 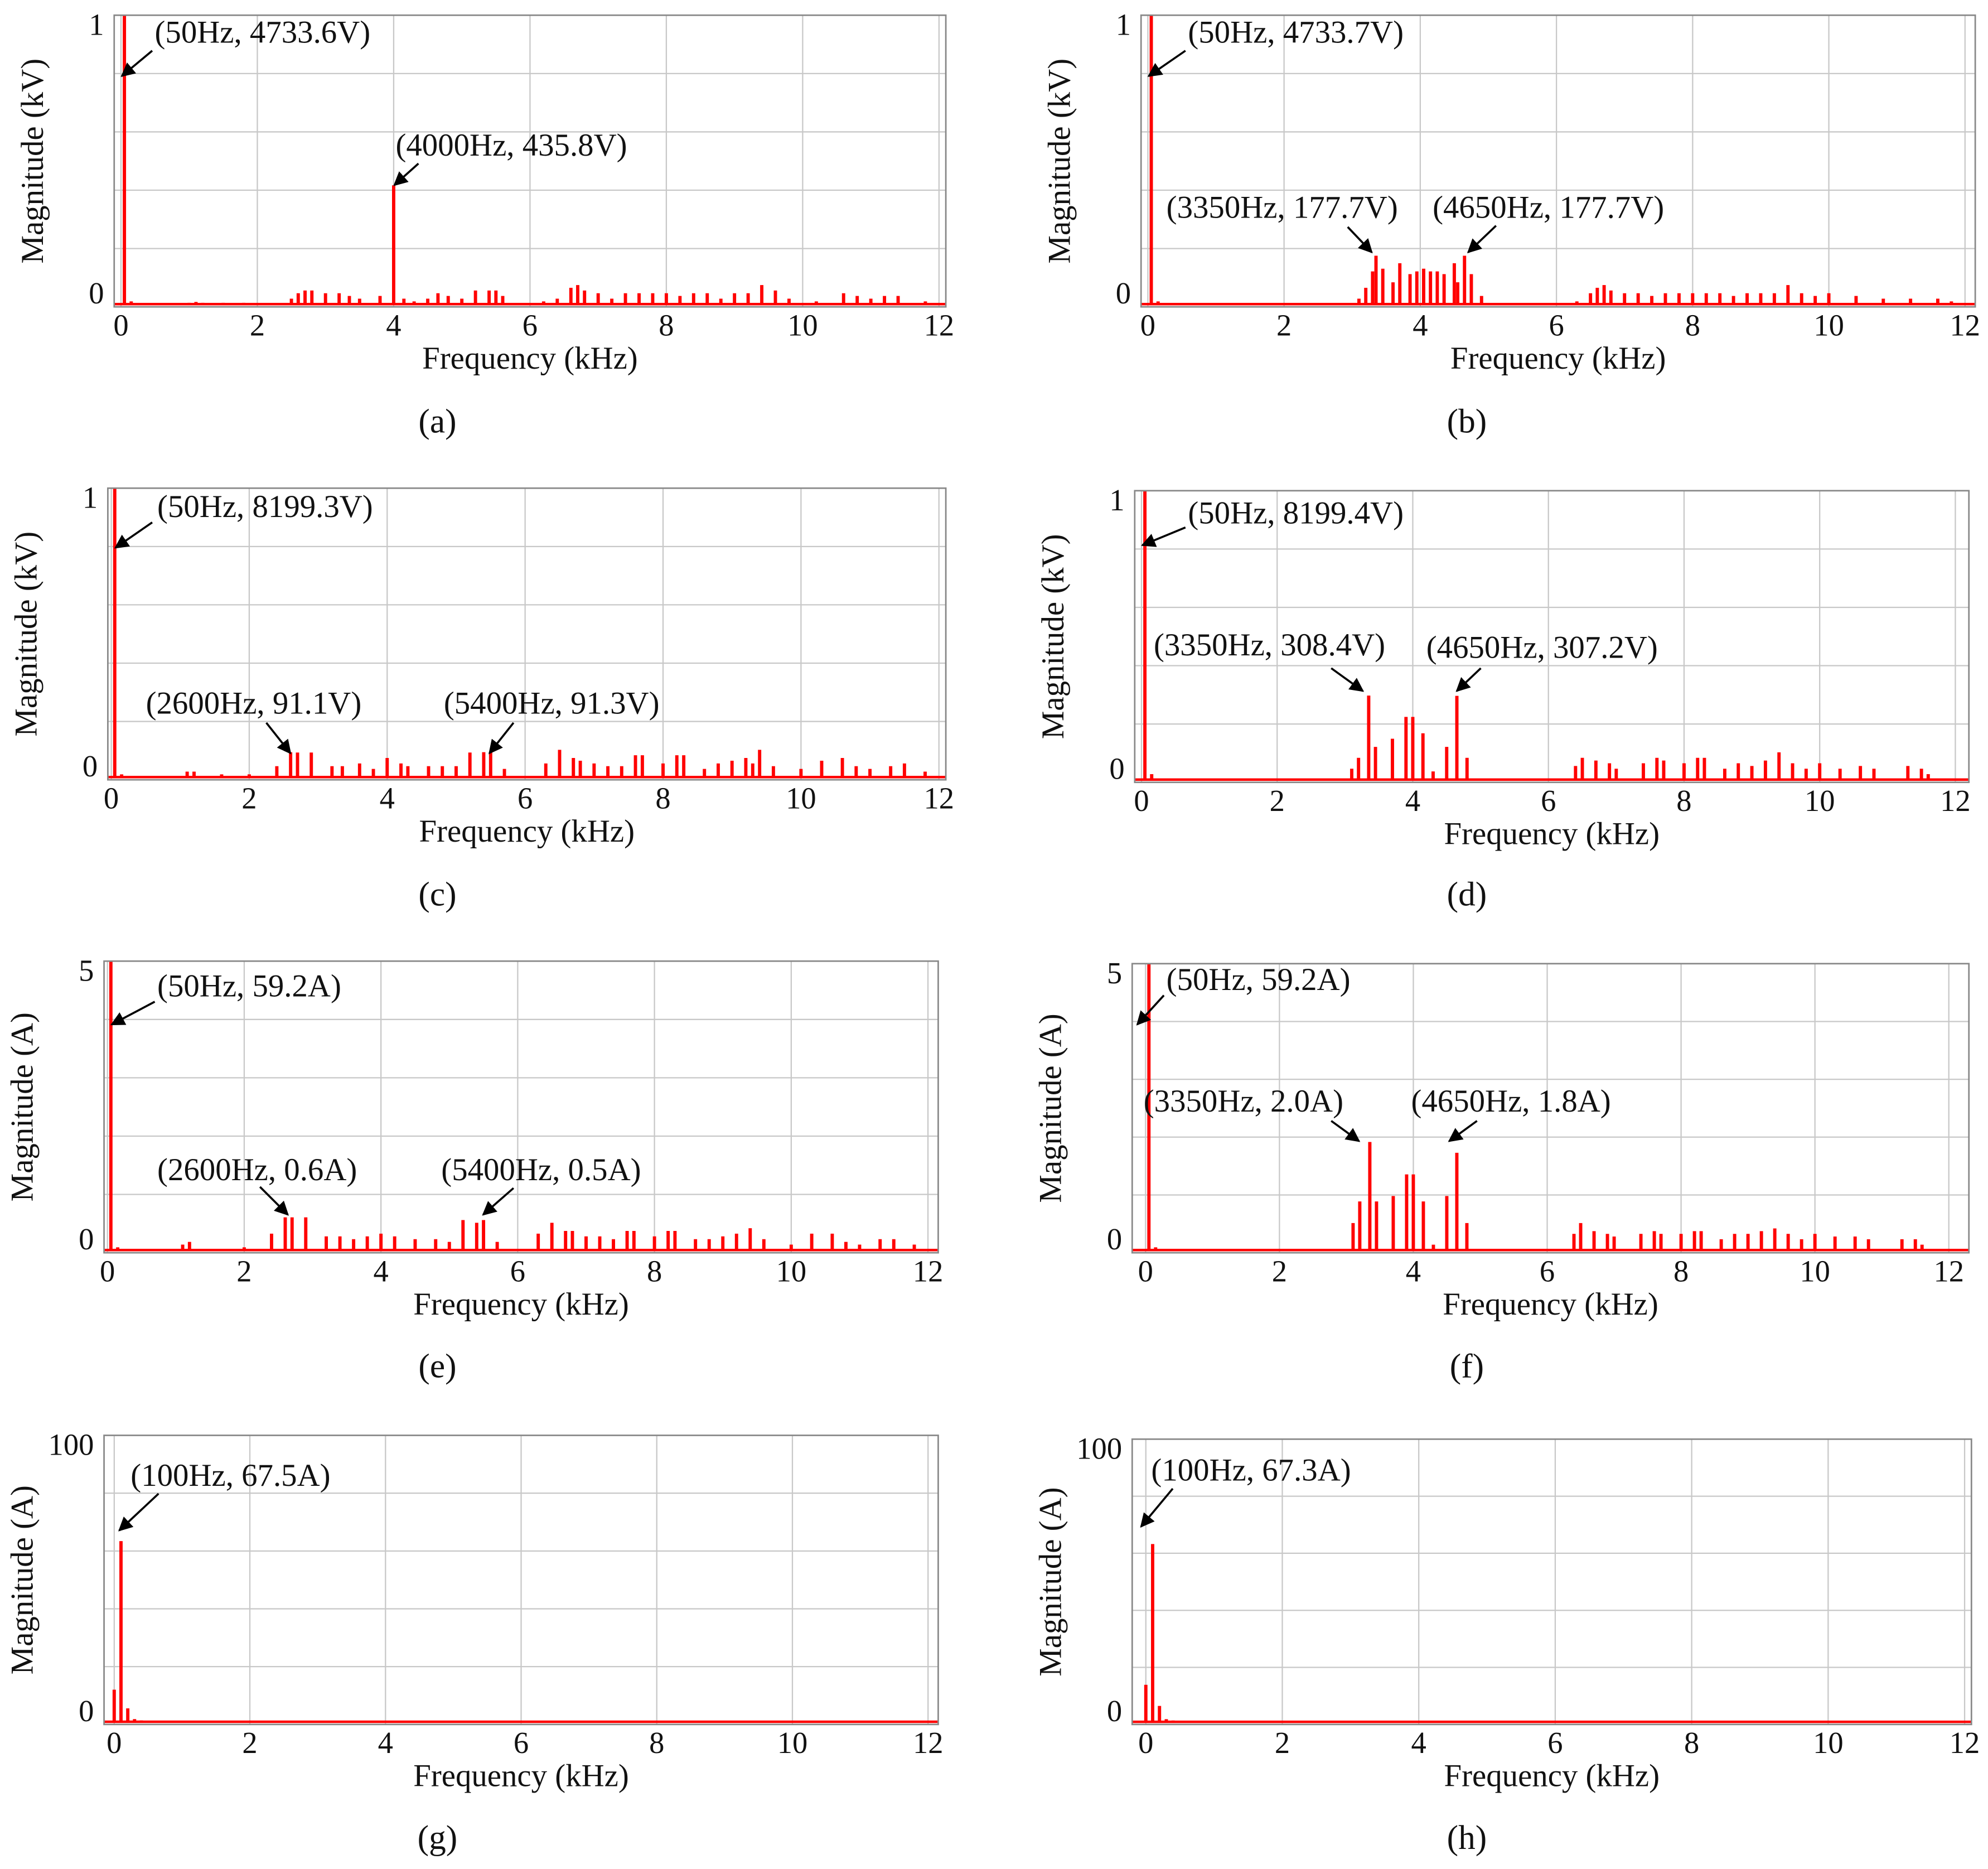 What do you see at coordinates (1510, 1102) in the screenshot?
I see `annotation: (4650Hz, 1.8A)` at bounding box center [1510, 1102].